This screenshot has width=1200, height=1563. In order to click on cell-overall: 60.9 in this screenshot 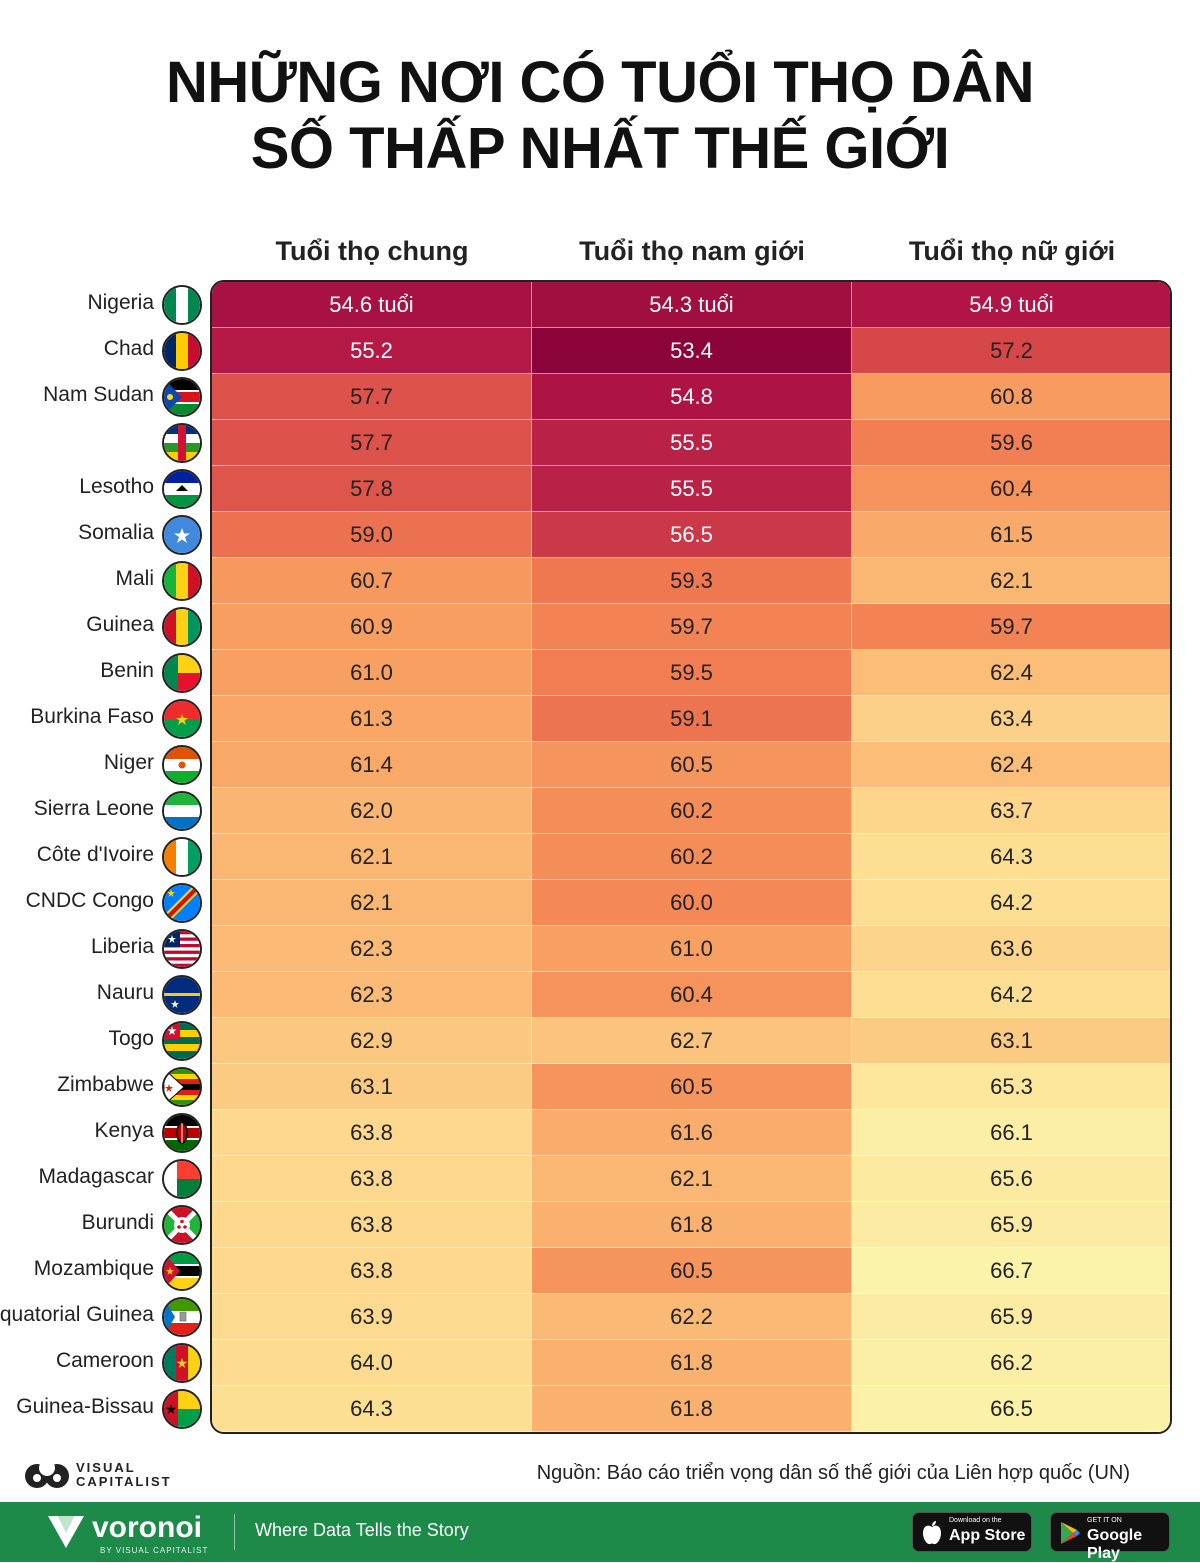, I will do `click(372, 627)`.